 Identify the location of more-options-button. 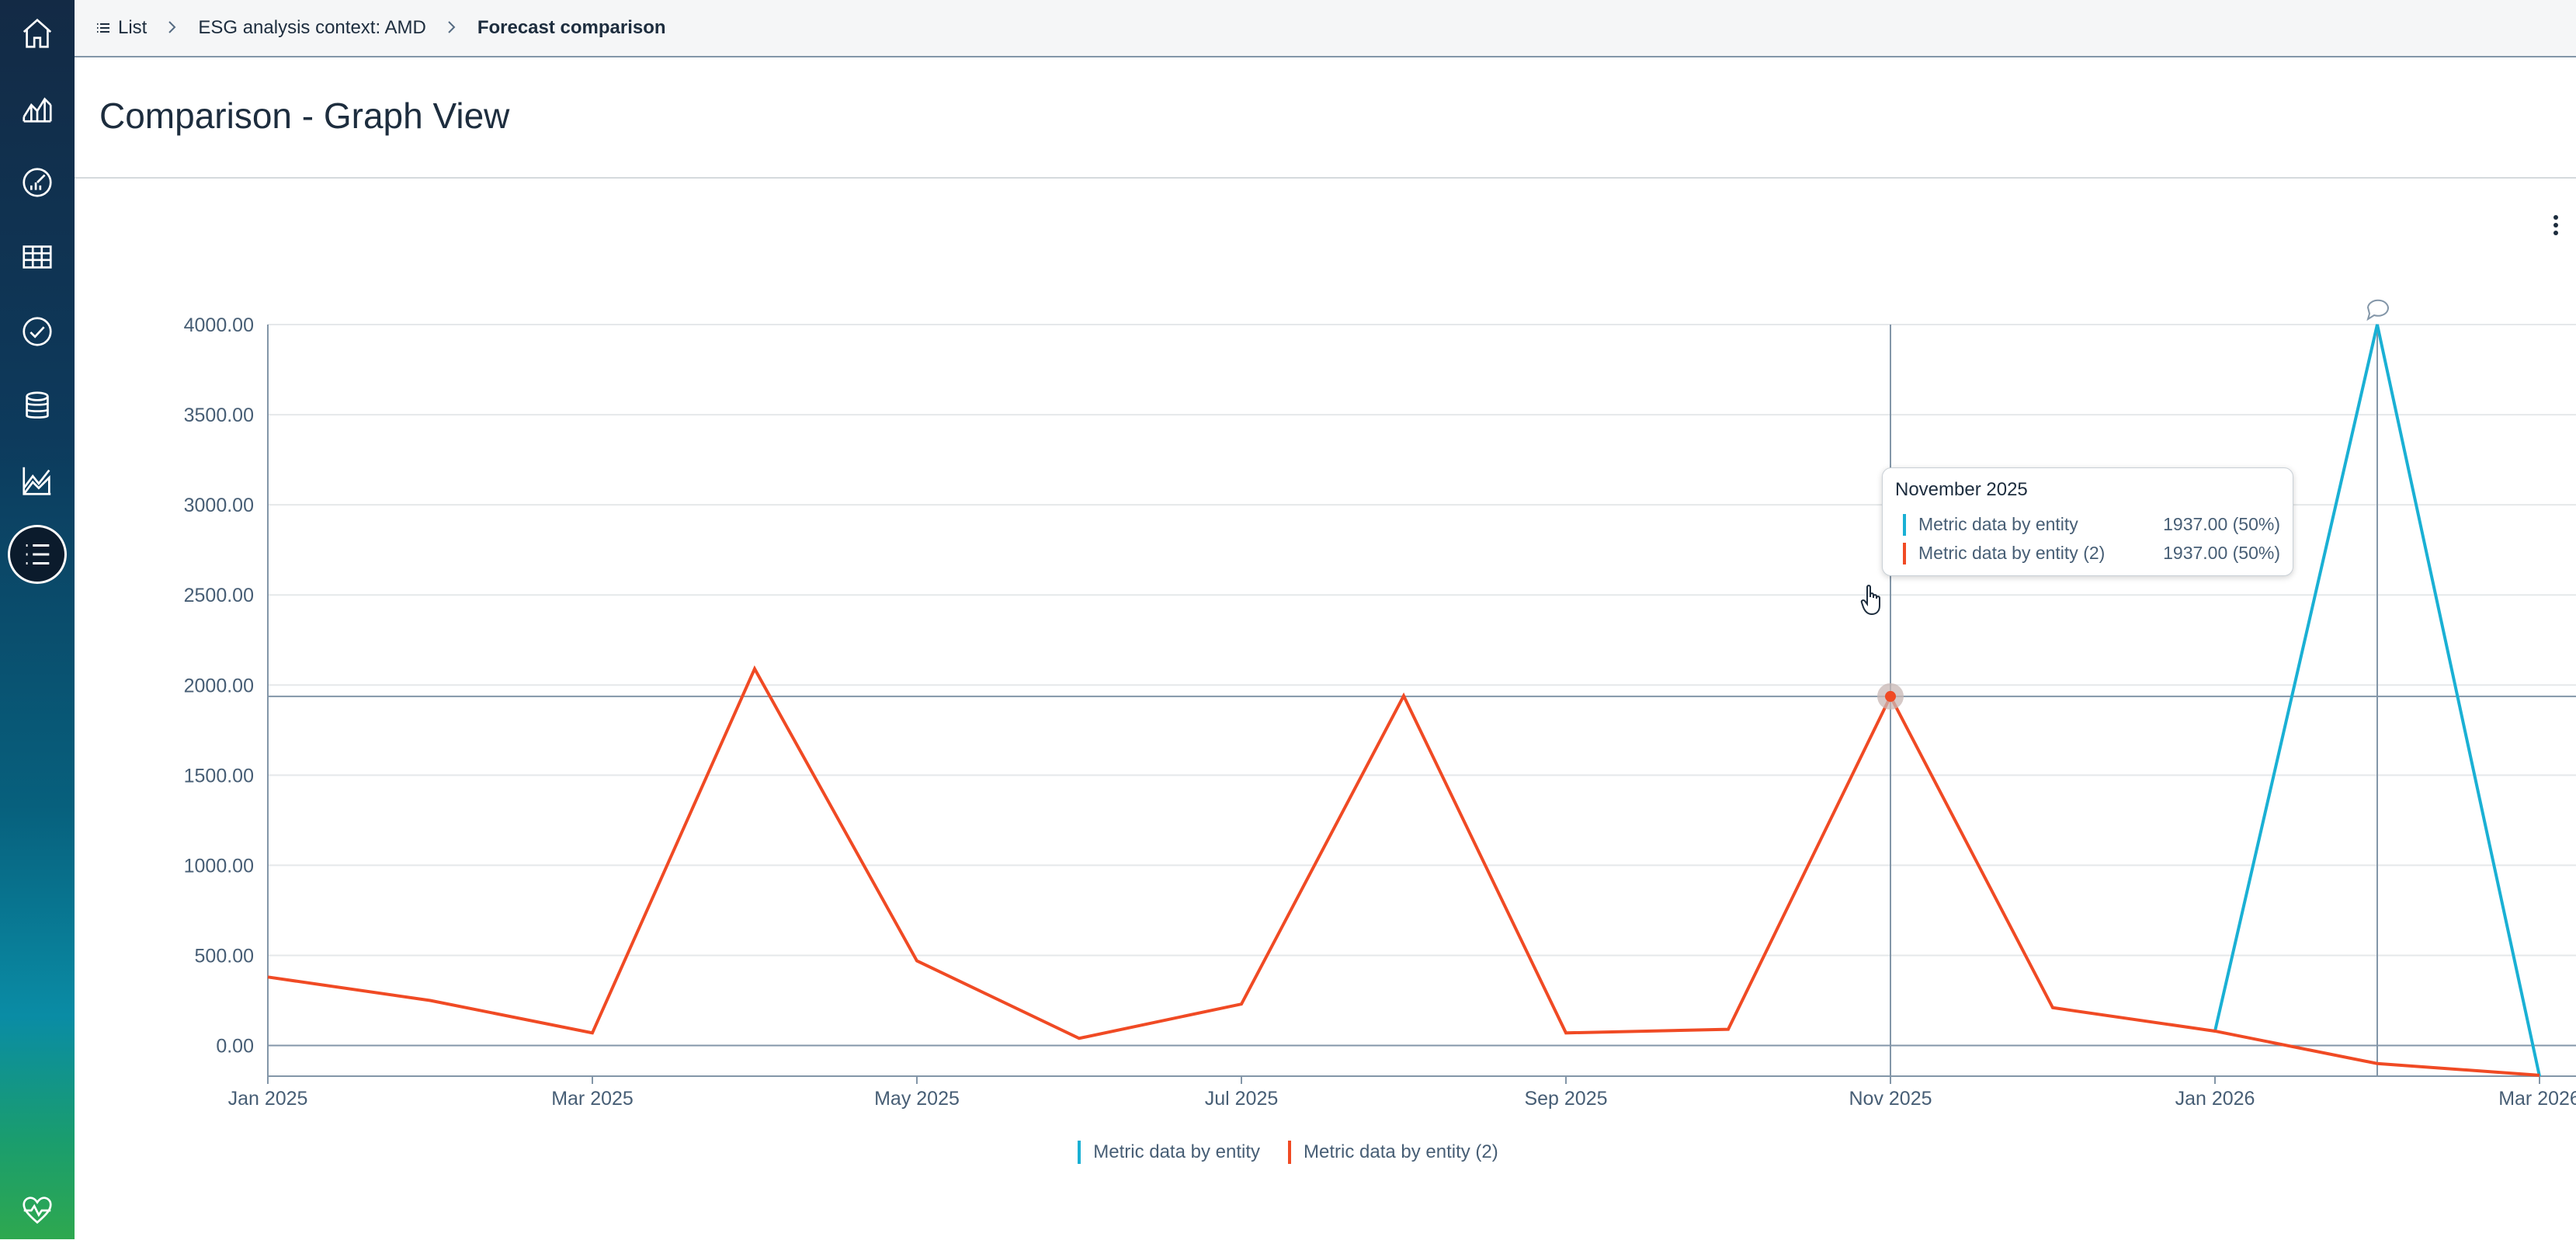
(2555, 225).